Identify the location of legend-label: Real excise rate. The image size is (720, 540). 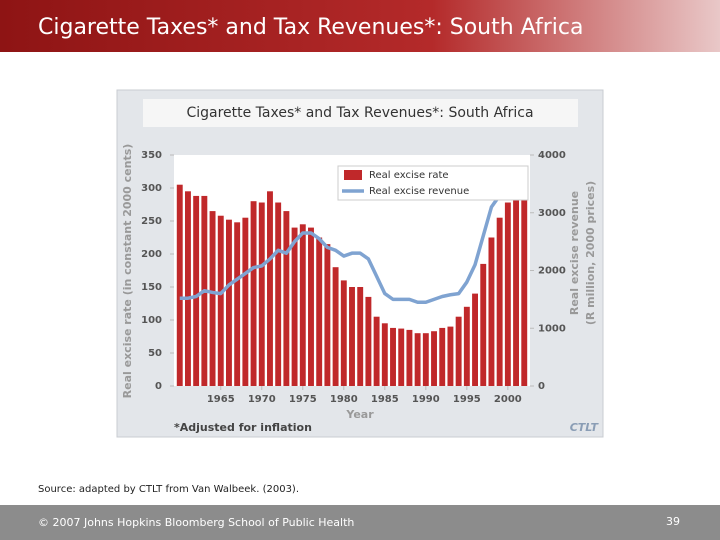
(409, 175).